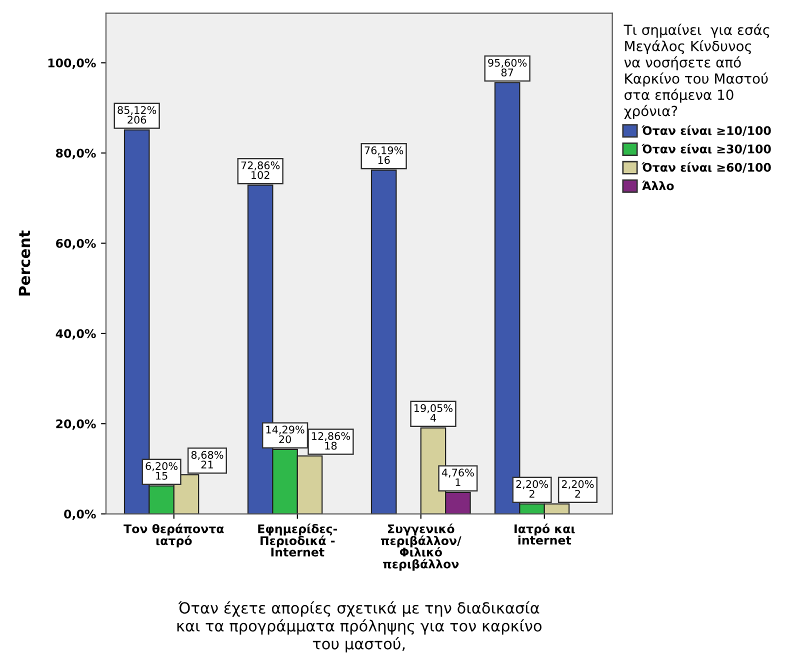 Image resolution: width=785 pixels, height=658 pixels. Describe the element at coordinates (458, 477) in the screenshot. I see `data-label: 4,76% 1` at that location.